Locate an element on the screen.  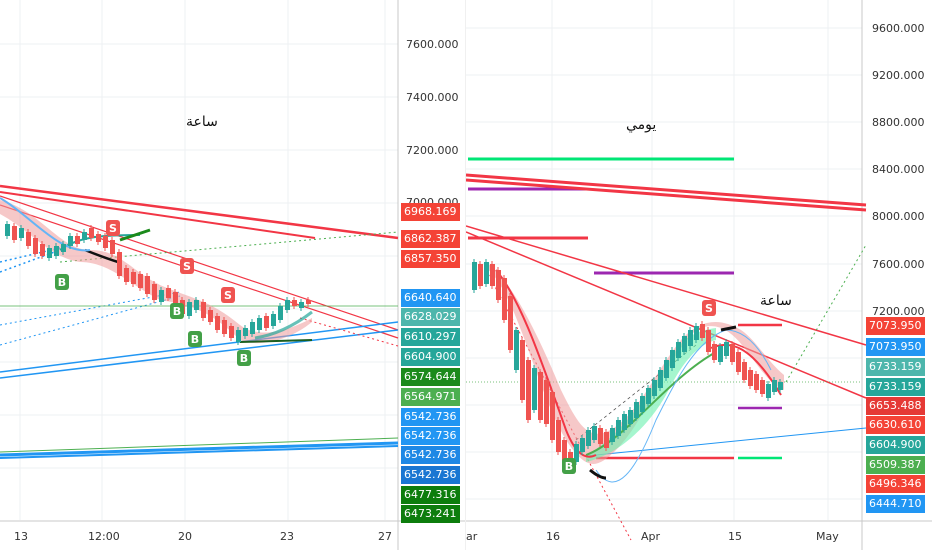
left-candles is located at coordinates (158, 283).